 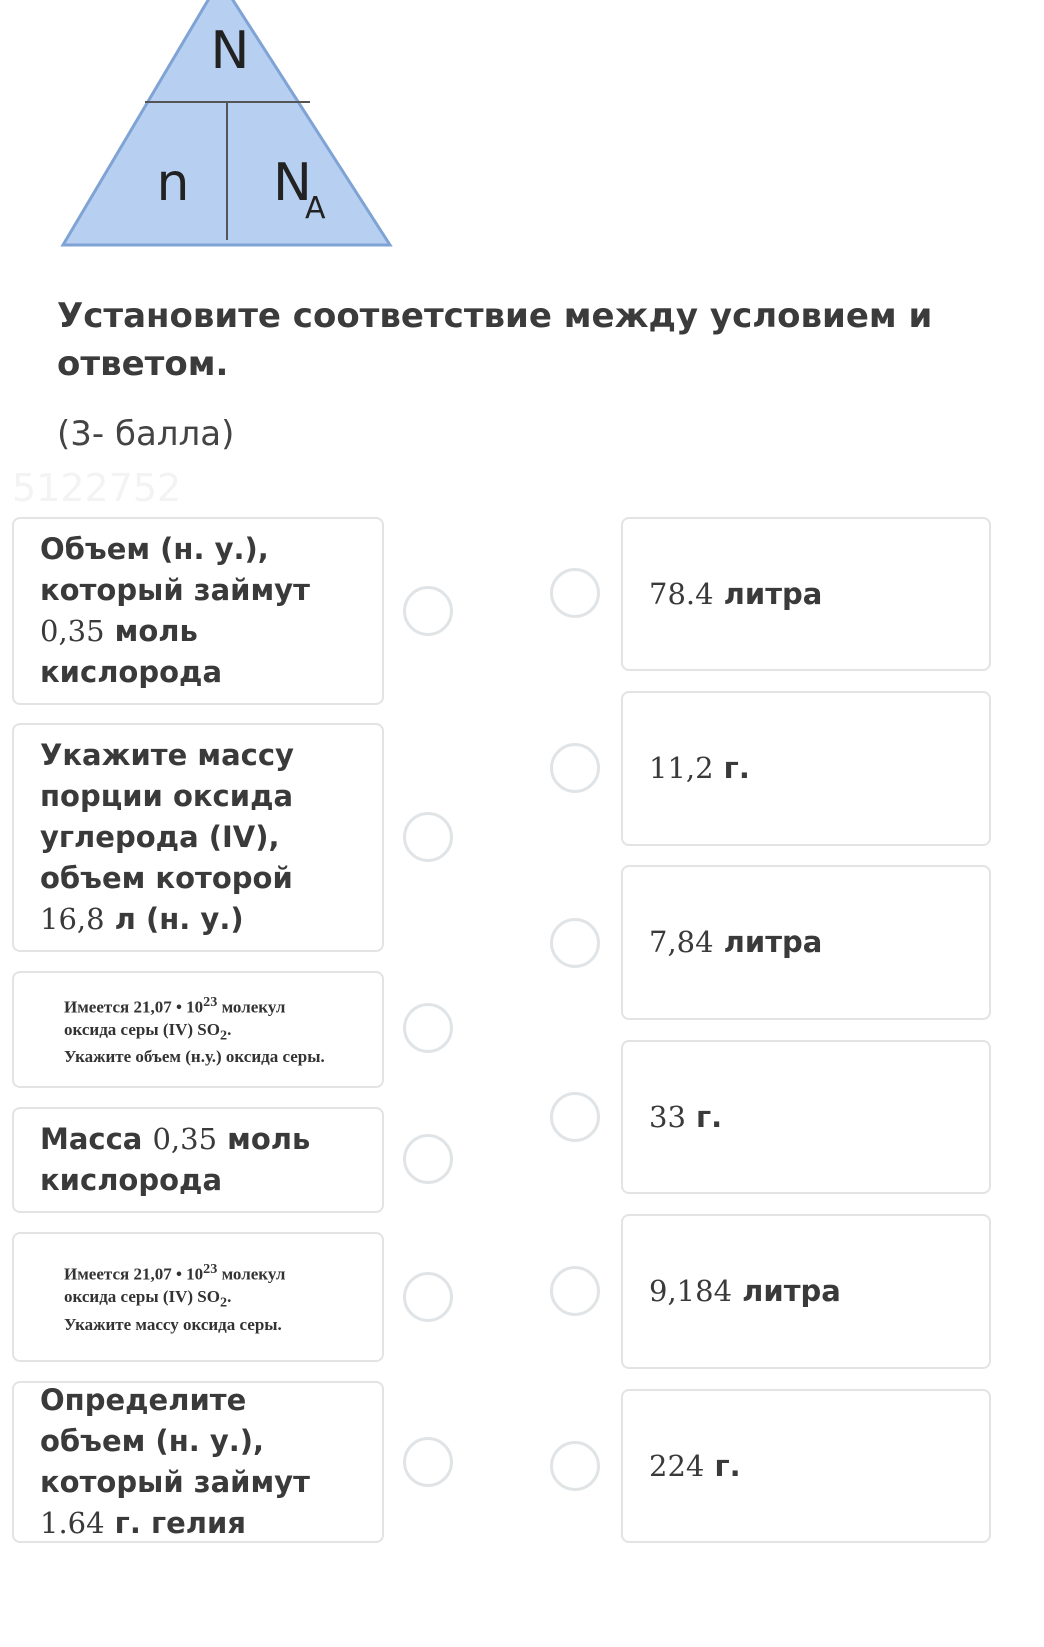 I want to click on right-item-card: 7,84 литра, so click(x=806, y=942).